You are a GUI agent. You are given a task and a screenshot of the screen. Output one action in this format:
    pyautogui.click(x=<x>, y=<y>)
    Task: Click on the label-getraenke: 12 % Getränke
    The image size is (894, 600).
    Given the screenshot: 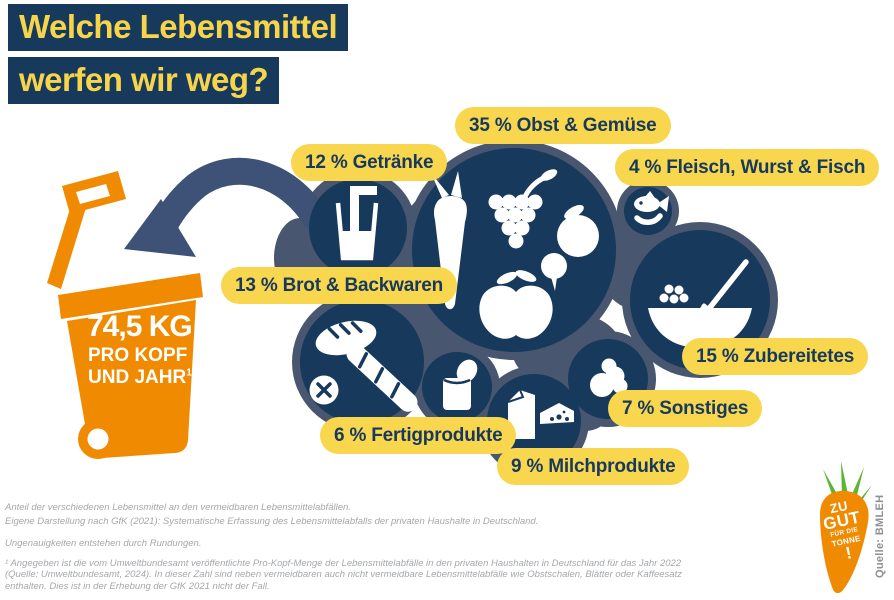 What is the action you would take?
    pyautogui.click(x=369, y=162)
    